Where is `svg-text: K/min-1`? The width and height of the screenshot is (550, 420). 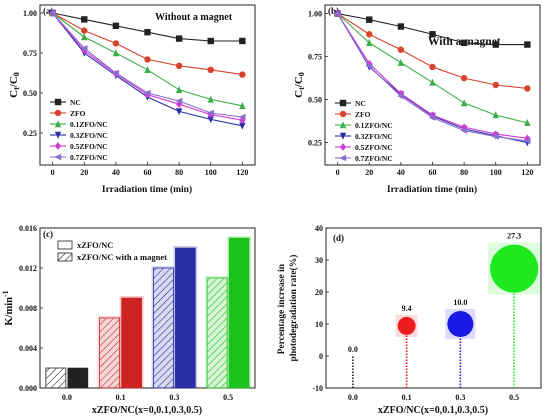
svg-text: K/min-1 is located at coordinates (8, 307).